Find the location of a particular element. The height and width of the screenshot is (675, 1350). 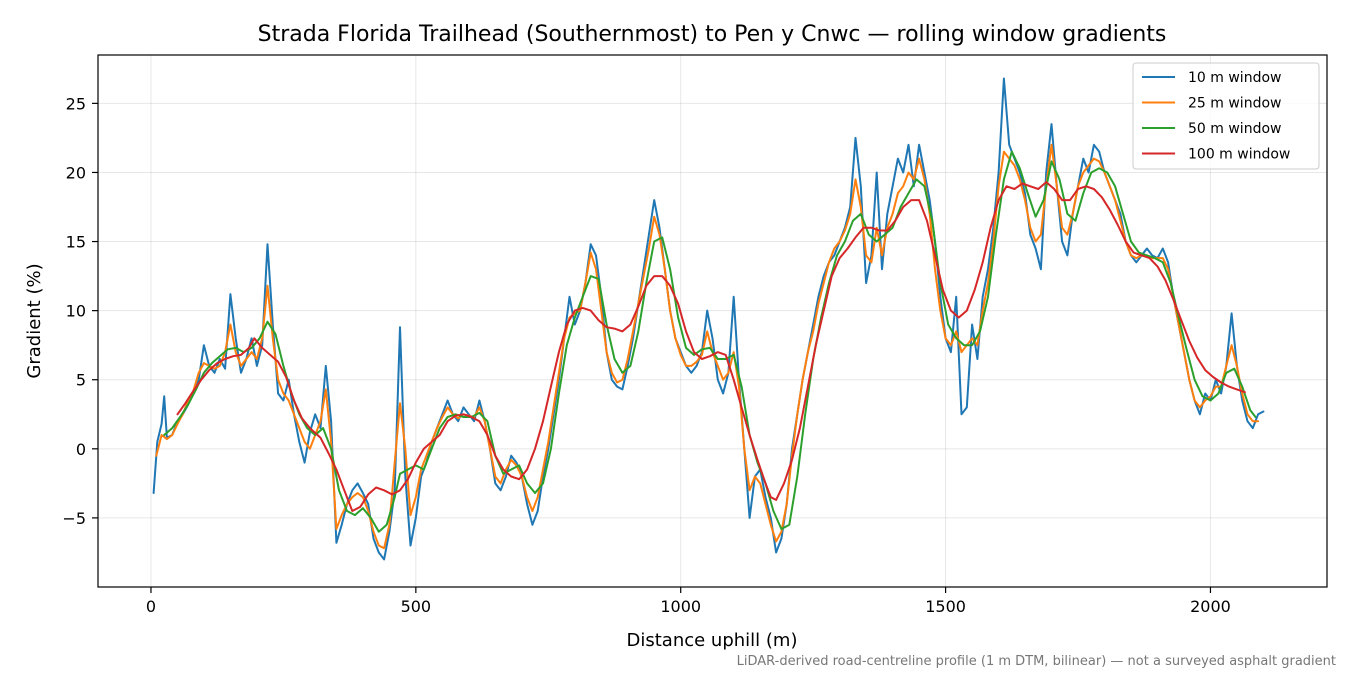

x-tick-label: 0 is located at coordinates (151, 606).